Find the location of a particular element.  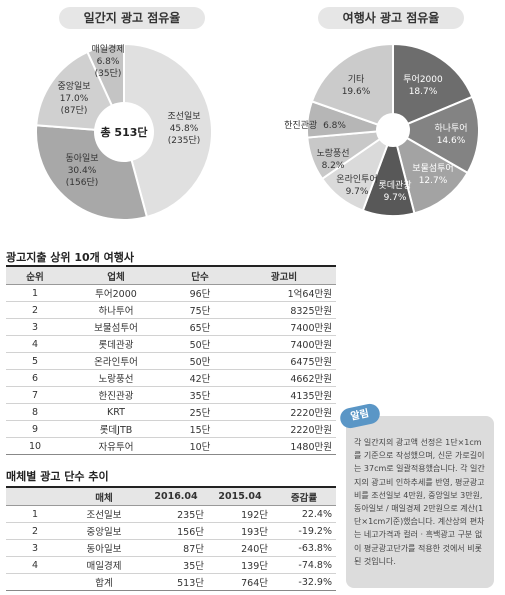

pie1-label-pct: 30.4% is located at coordinates (82, 171).